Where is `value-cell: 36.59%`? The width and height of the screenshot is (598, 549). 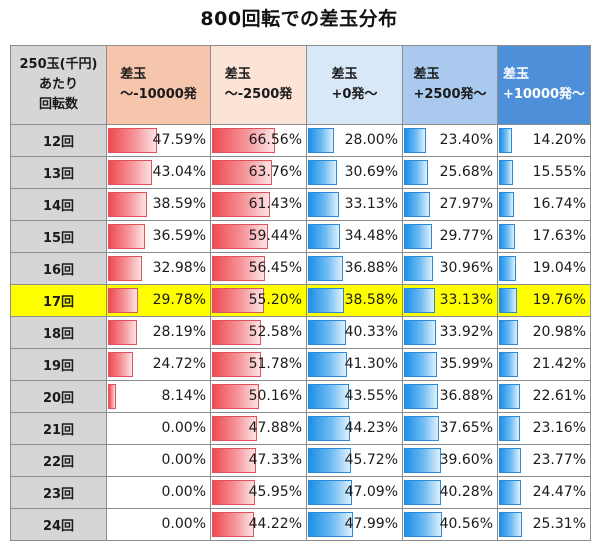 value-cell: 36.59% is located at coordinates (158, 236).